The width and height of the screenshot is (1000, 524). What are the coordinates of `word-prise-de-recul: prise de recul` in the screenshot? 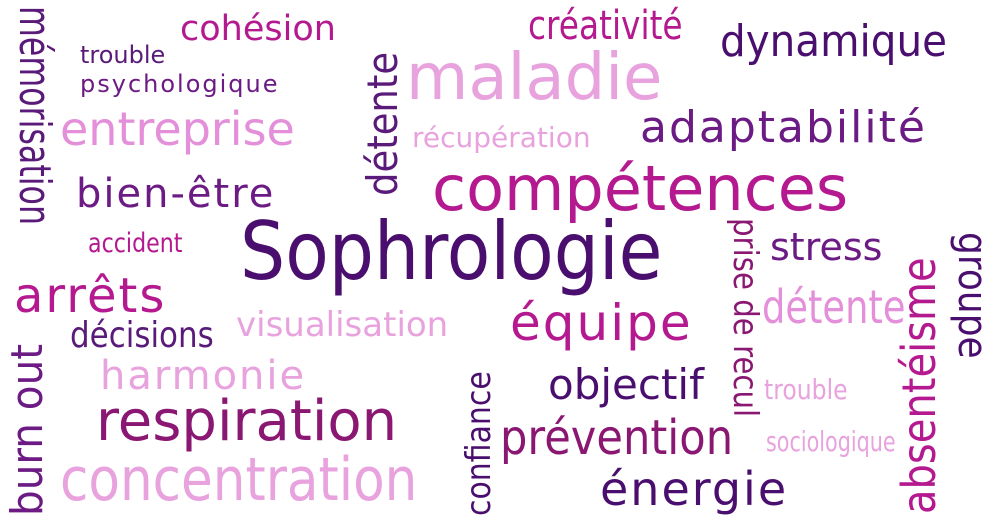 It's located at (745, 318).